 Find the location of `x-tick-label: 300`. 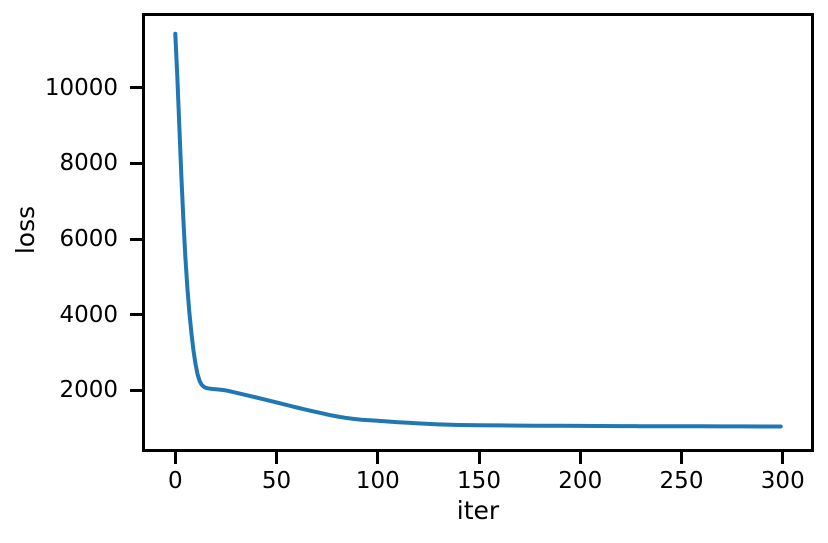

x-tick-label: 300 is located at coordinates (782, 481).